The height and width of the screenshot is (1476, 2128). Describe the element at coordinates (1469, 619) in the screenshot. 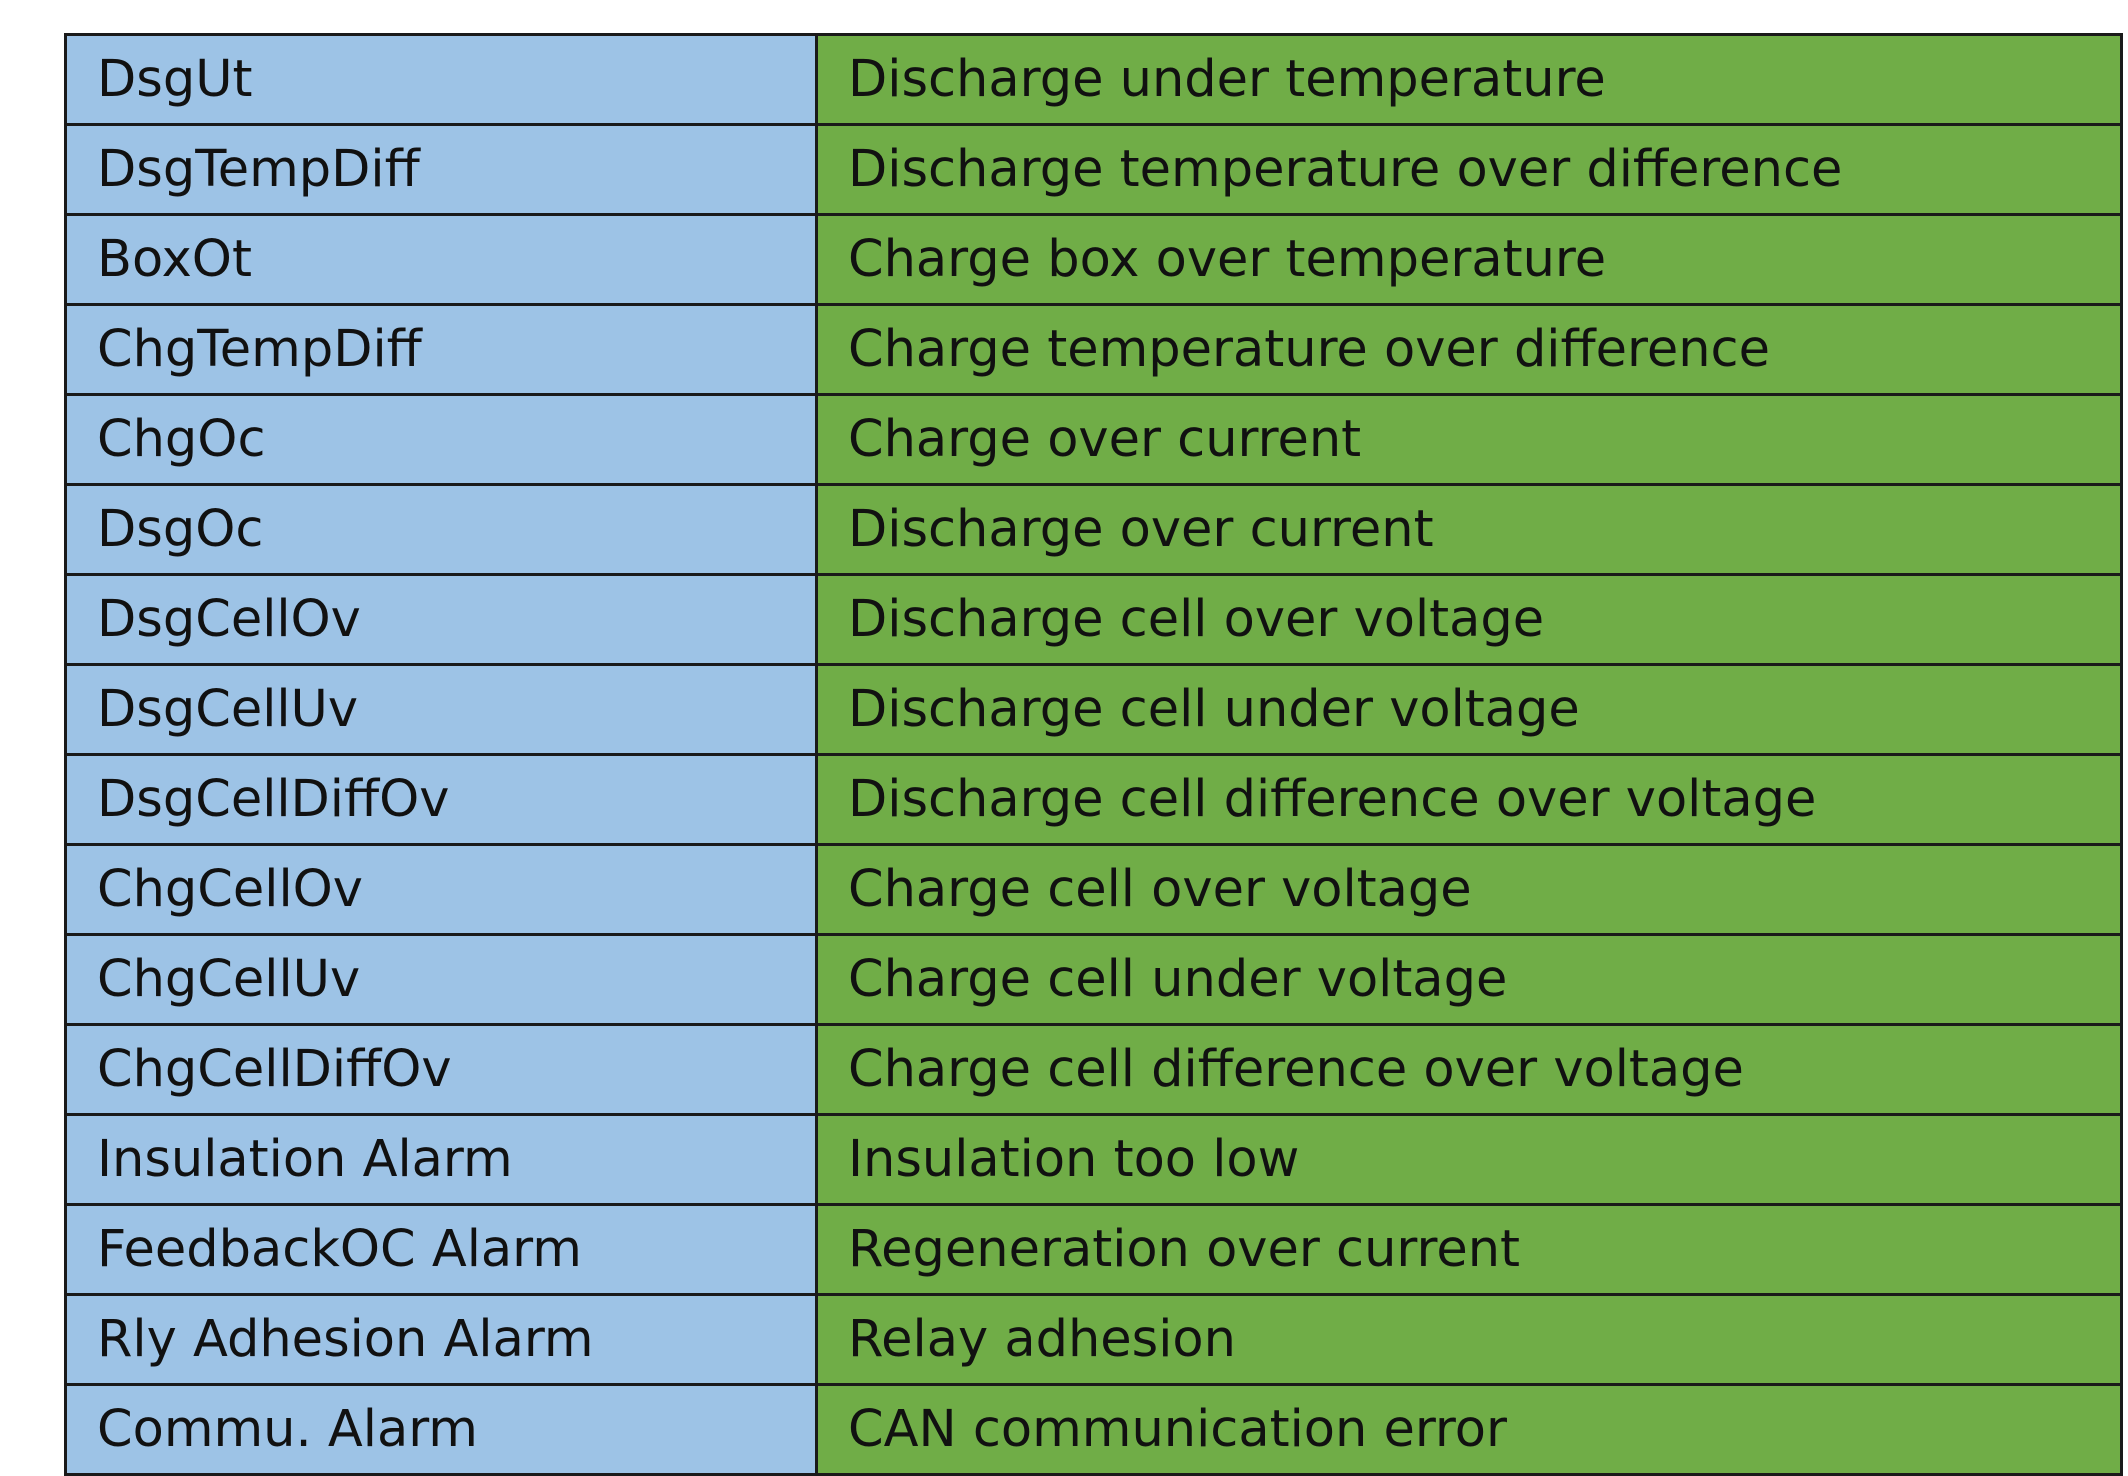

I see `alarm-description-cell: Discharge cell over voltage` at that location.